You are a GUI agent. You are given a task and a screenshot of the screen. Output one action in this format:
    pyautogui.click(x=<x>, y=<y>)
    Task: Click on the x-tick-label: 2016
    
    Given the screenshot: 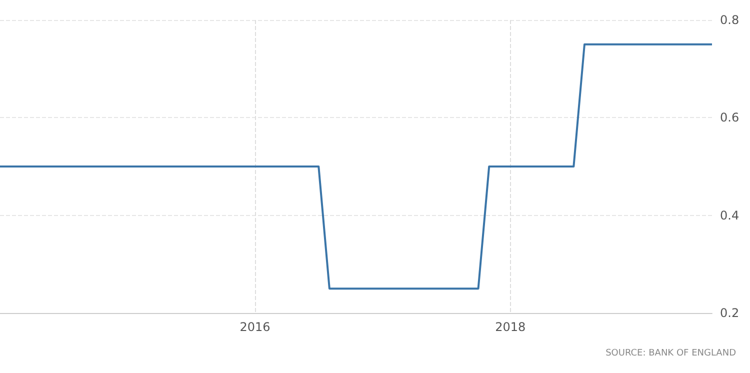 What is the action you would take?
    pyautogui.click(x=255, y=327)
    